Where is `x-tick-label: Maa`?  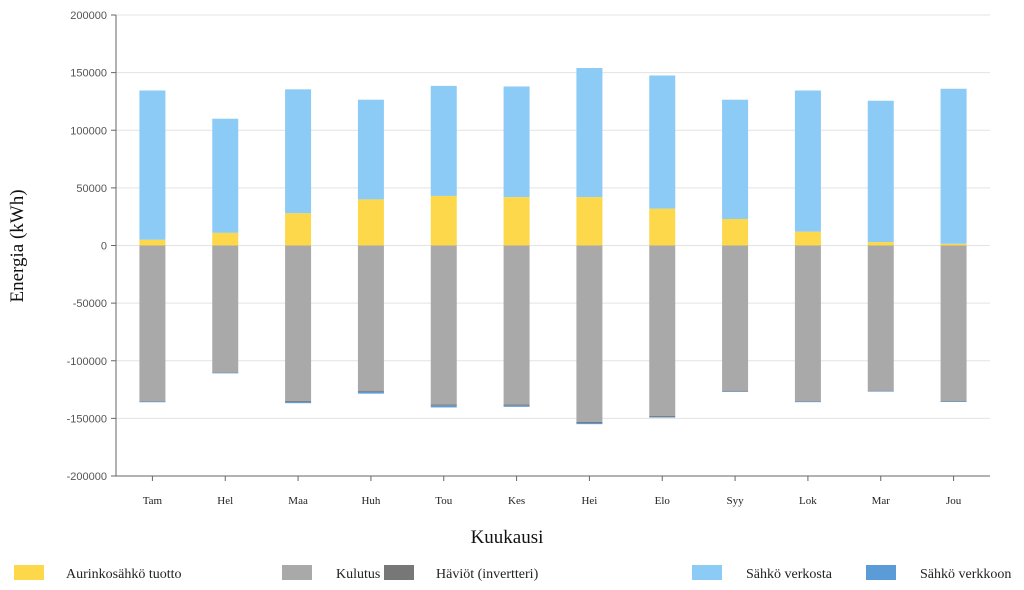
x-tick-label: Maa is located at coordinates (298, 501).